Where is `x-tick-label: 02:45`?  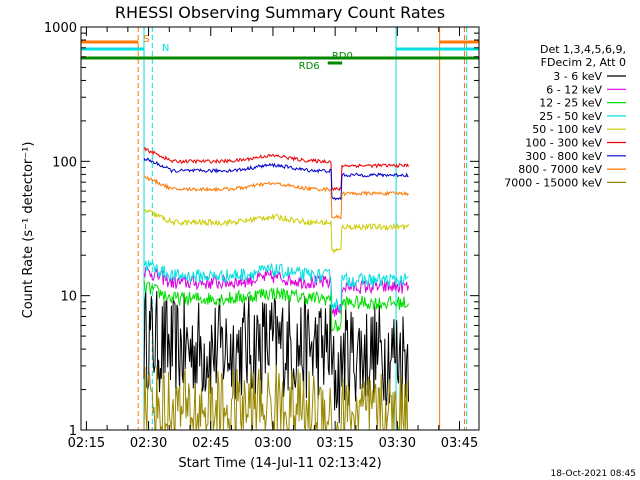
x-tick-label: 02:45 is located at coordinates (210, 443).